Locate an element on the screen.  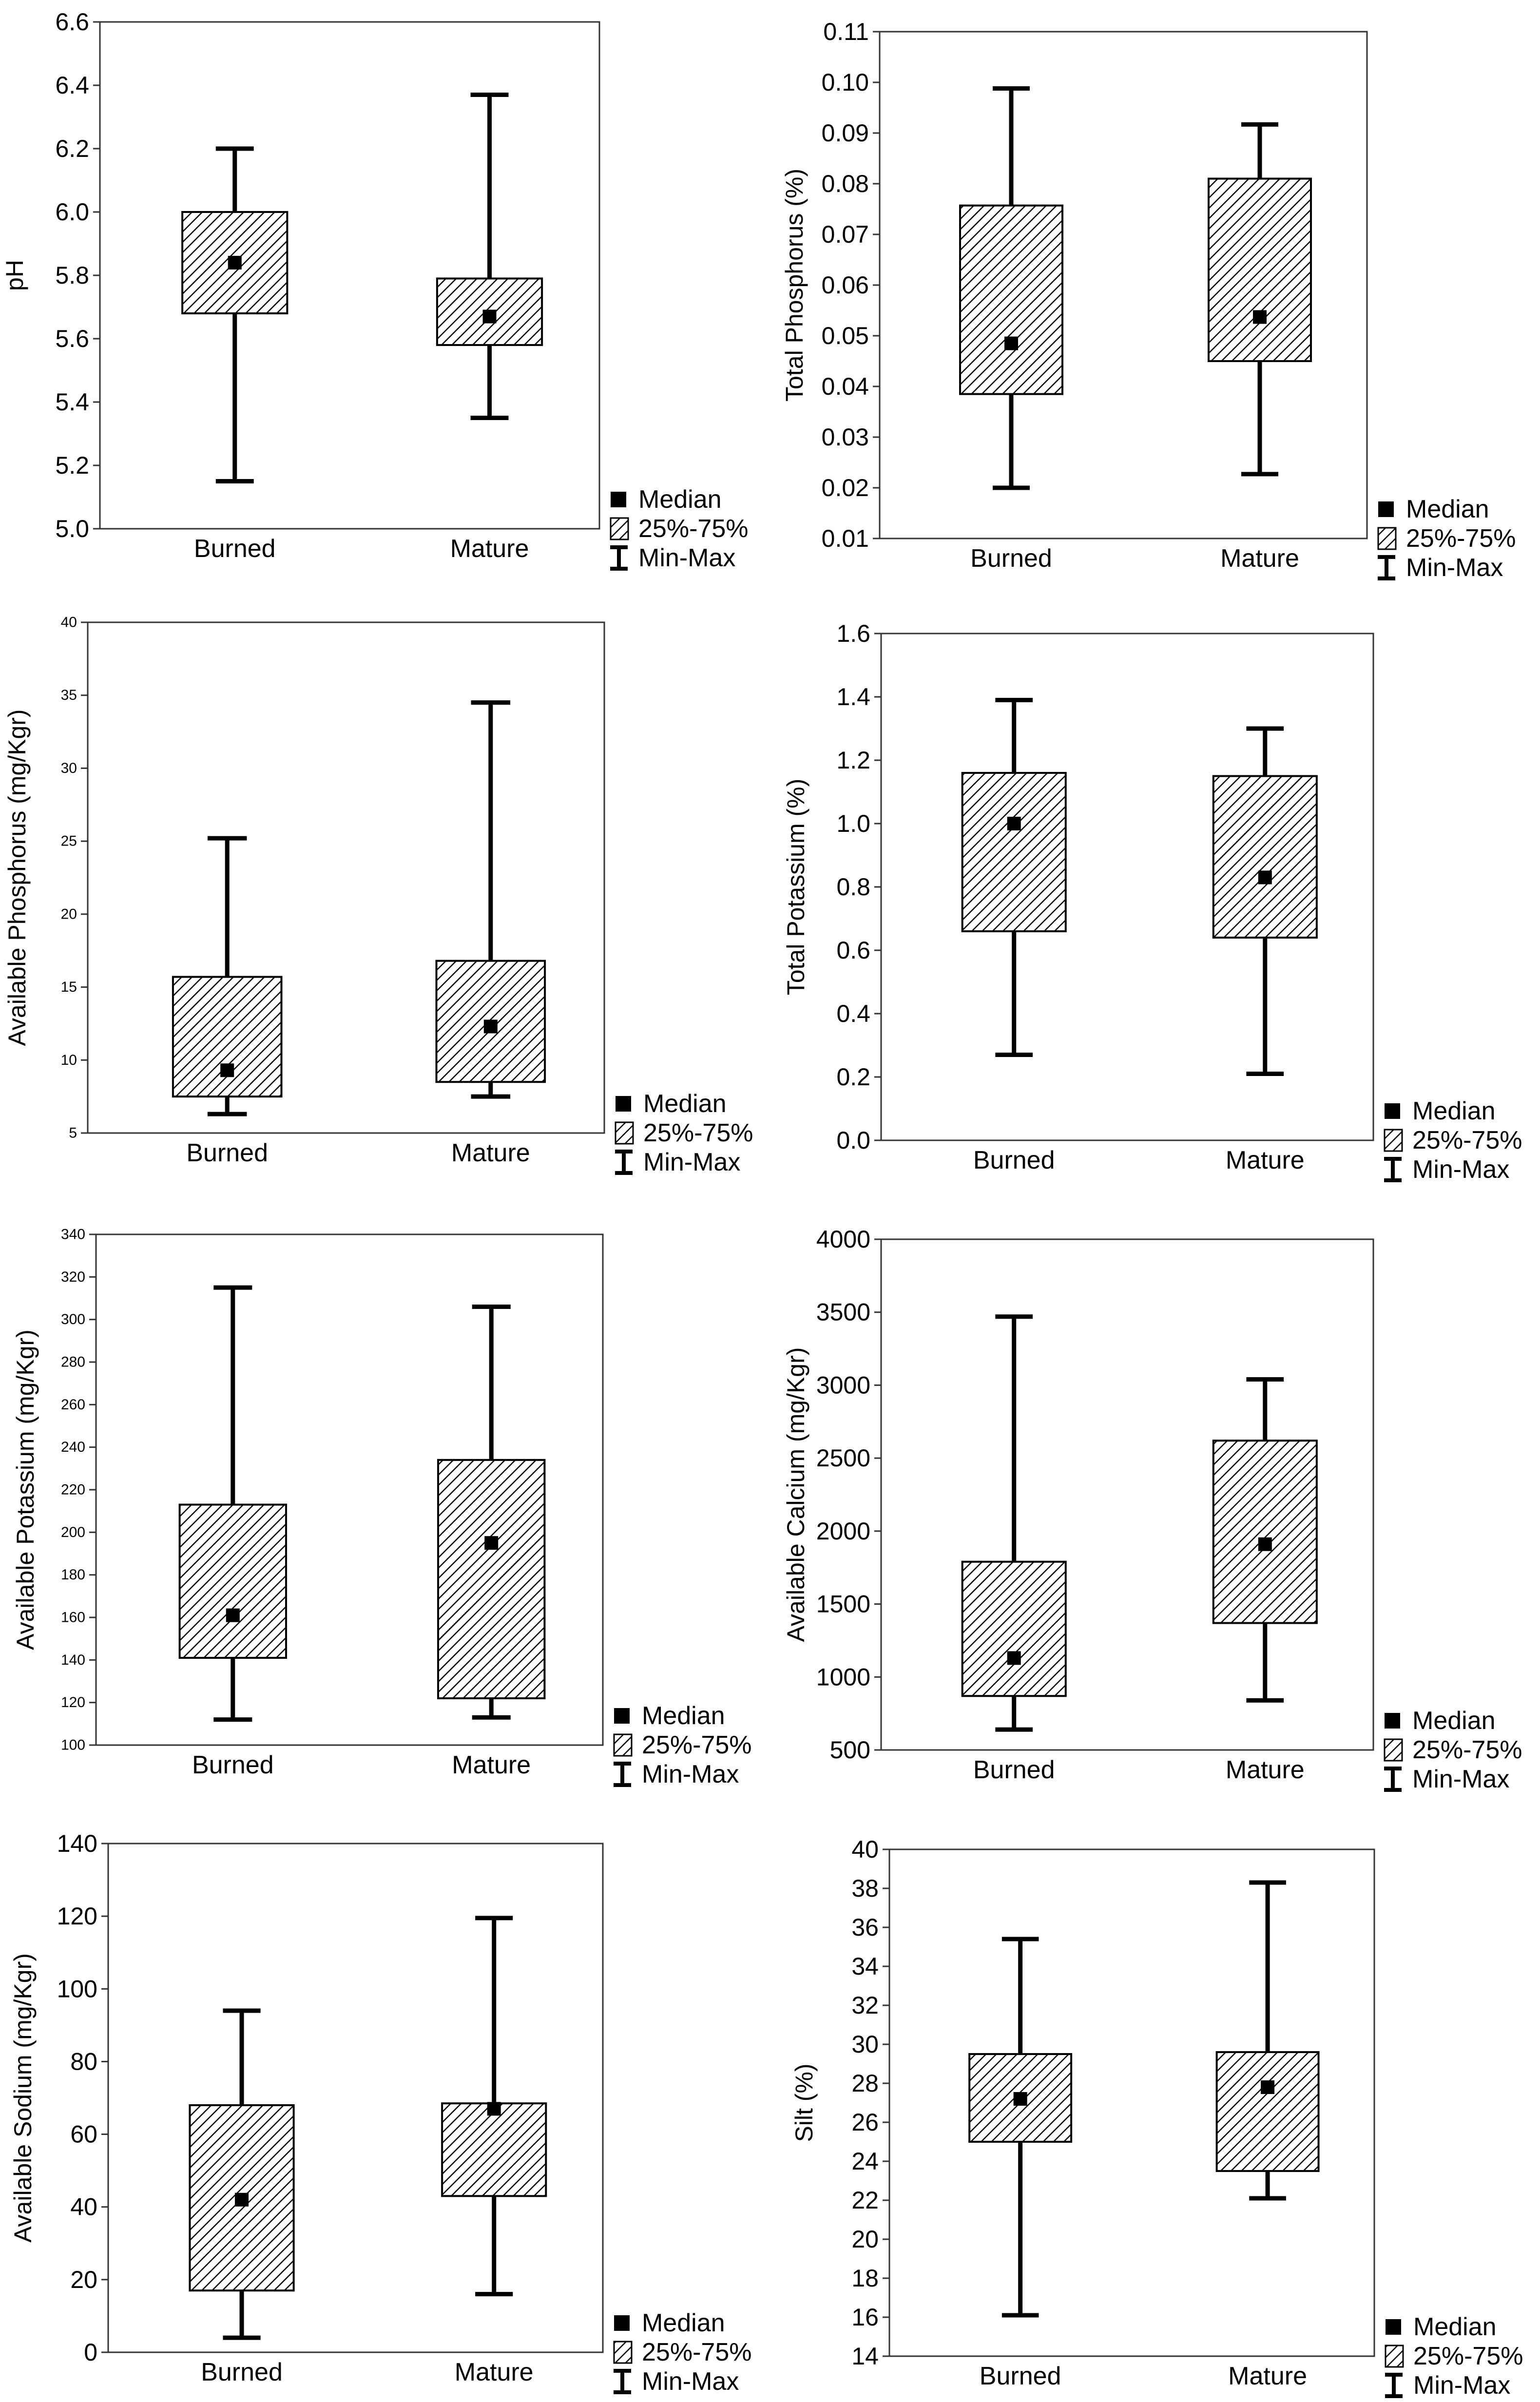
y-tick-label: 2000 is located at coordinates (843, 1531).